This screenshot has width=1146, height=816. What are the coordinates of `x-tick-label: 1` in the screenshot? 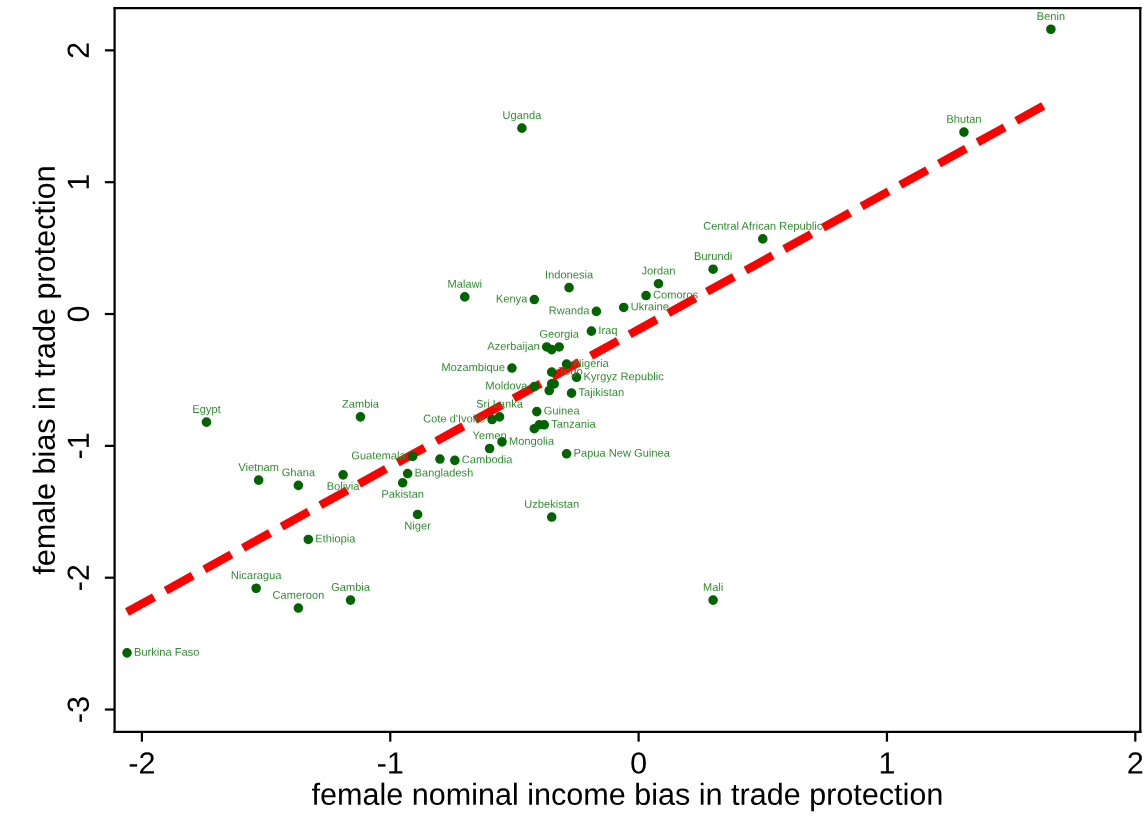 It's located at (887, 763).